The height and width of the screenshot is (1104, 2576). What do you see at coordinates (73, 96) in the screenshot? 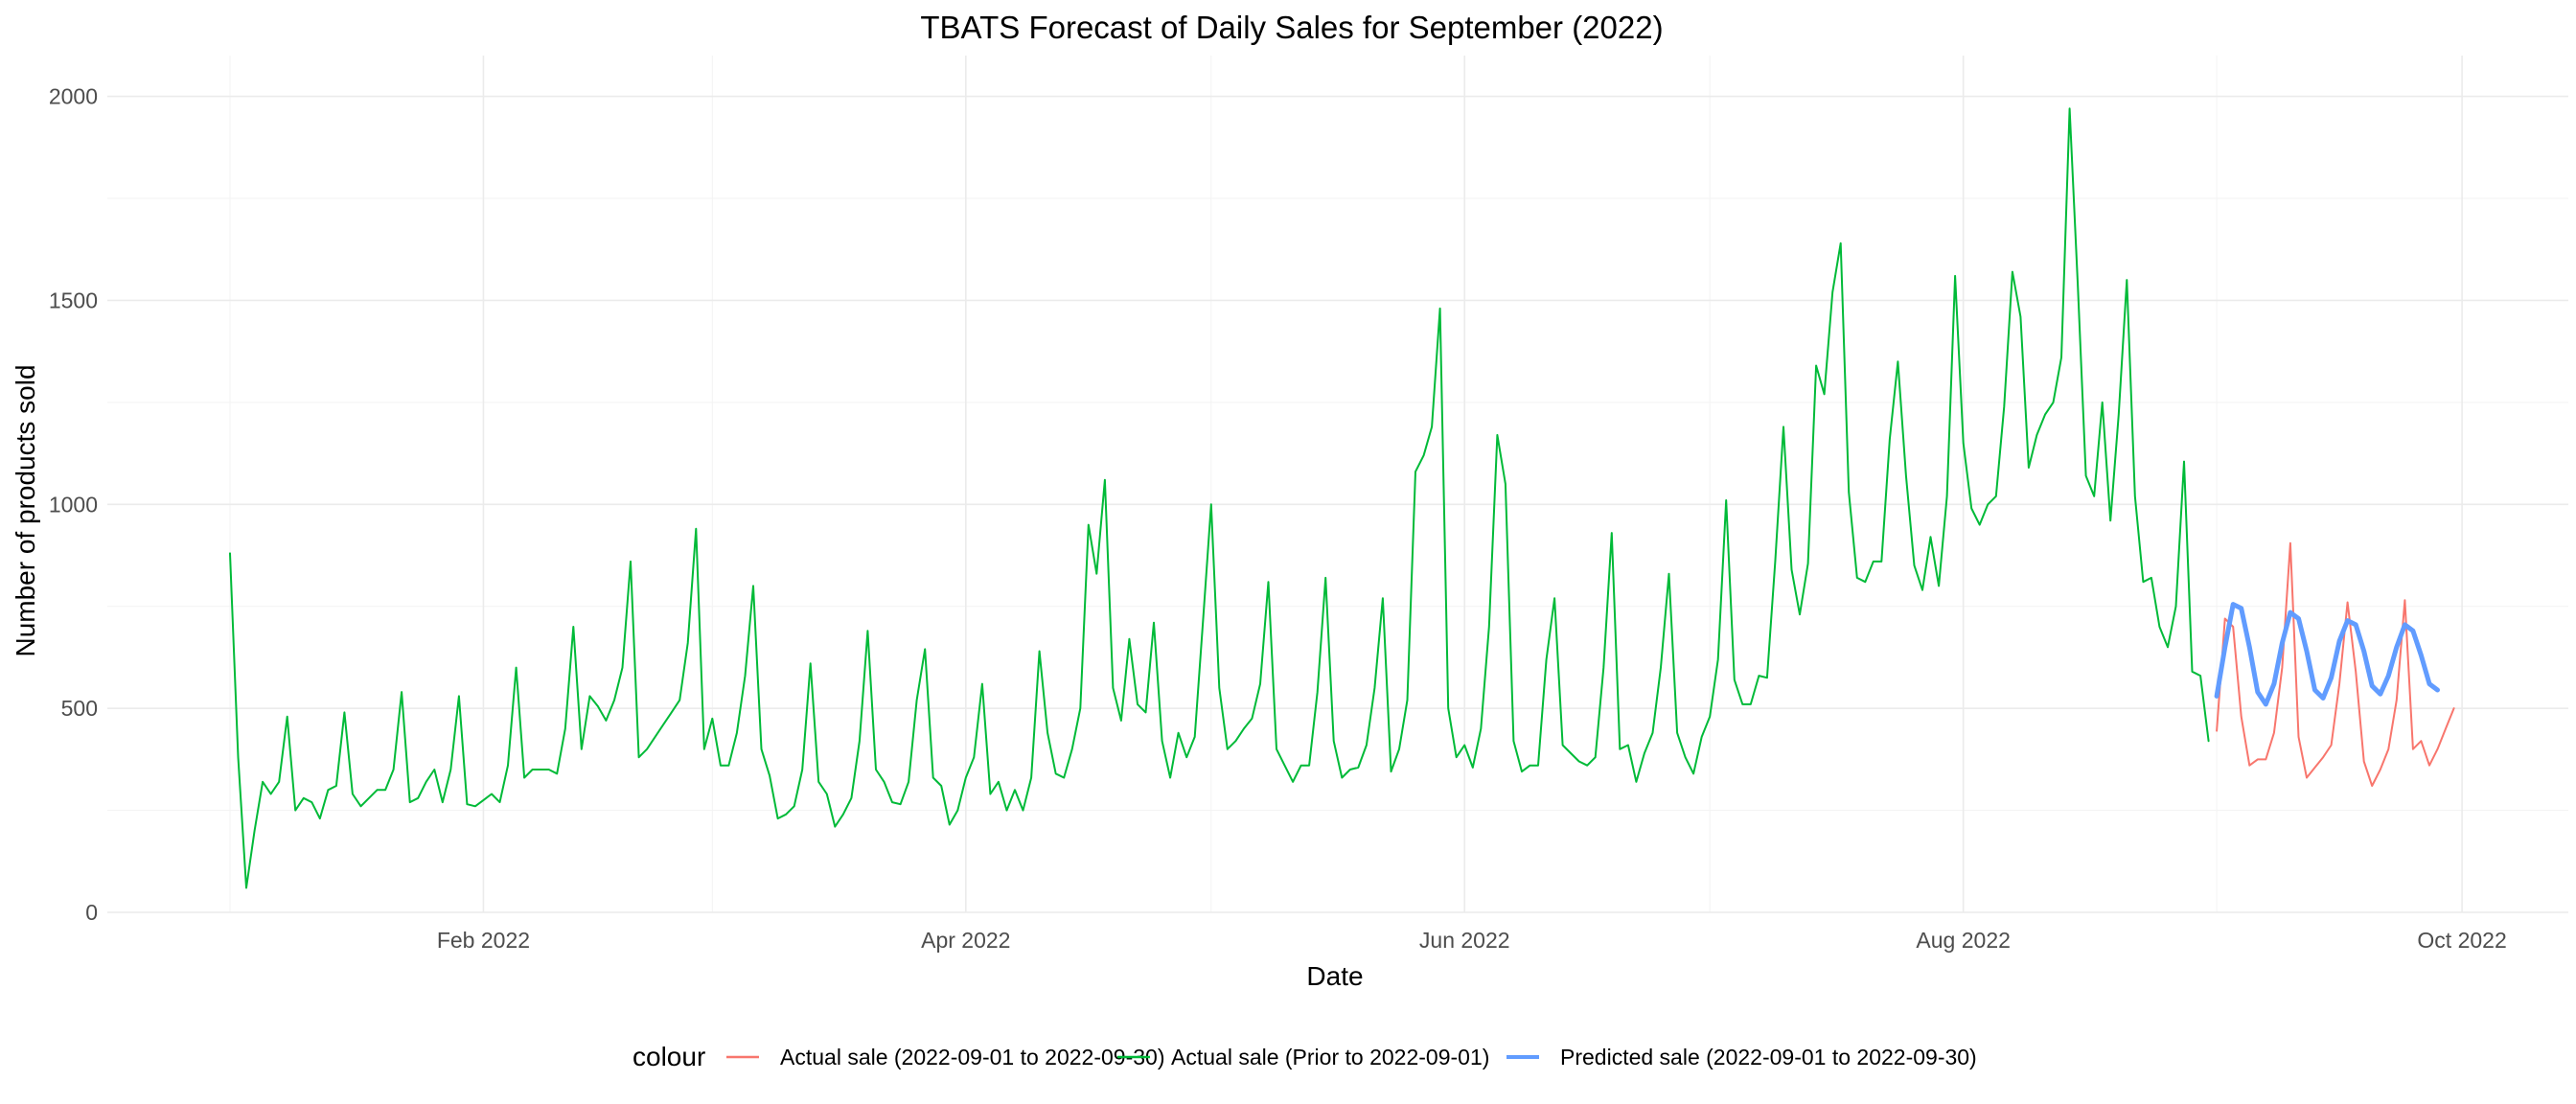
I see `y-tick-label: 2000` at bounding box center [73, 96].